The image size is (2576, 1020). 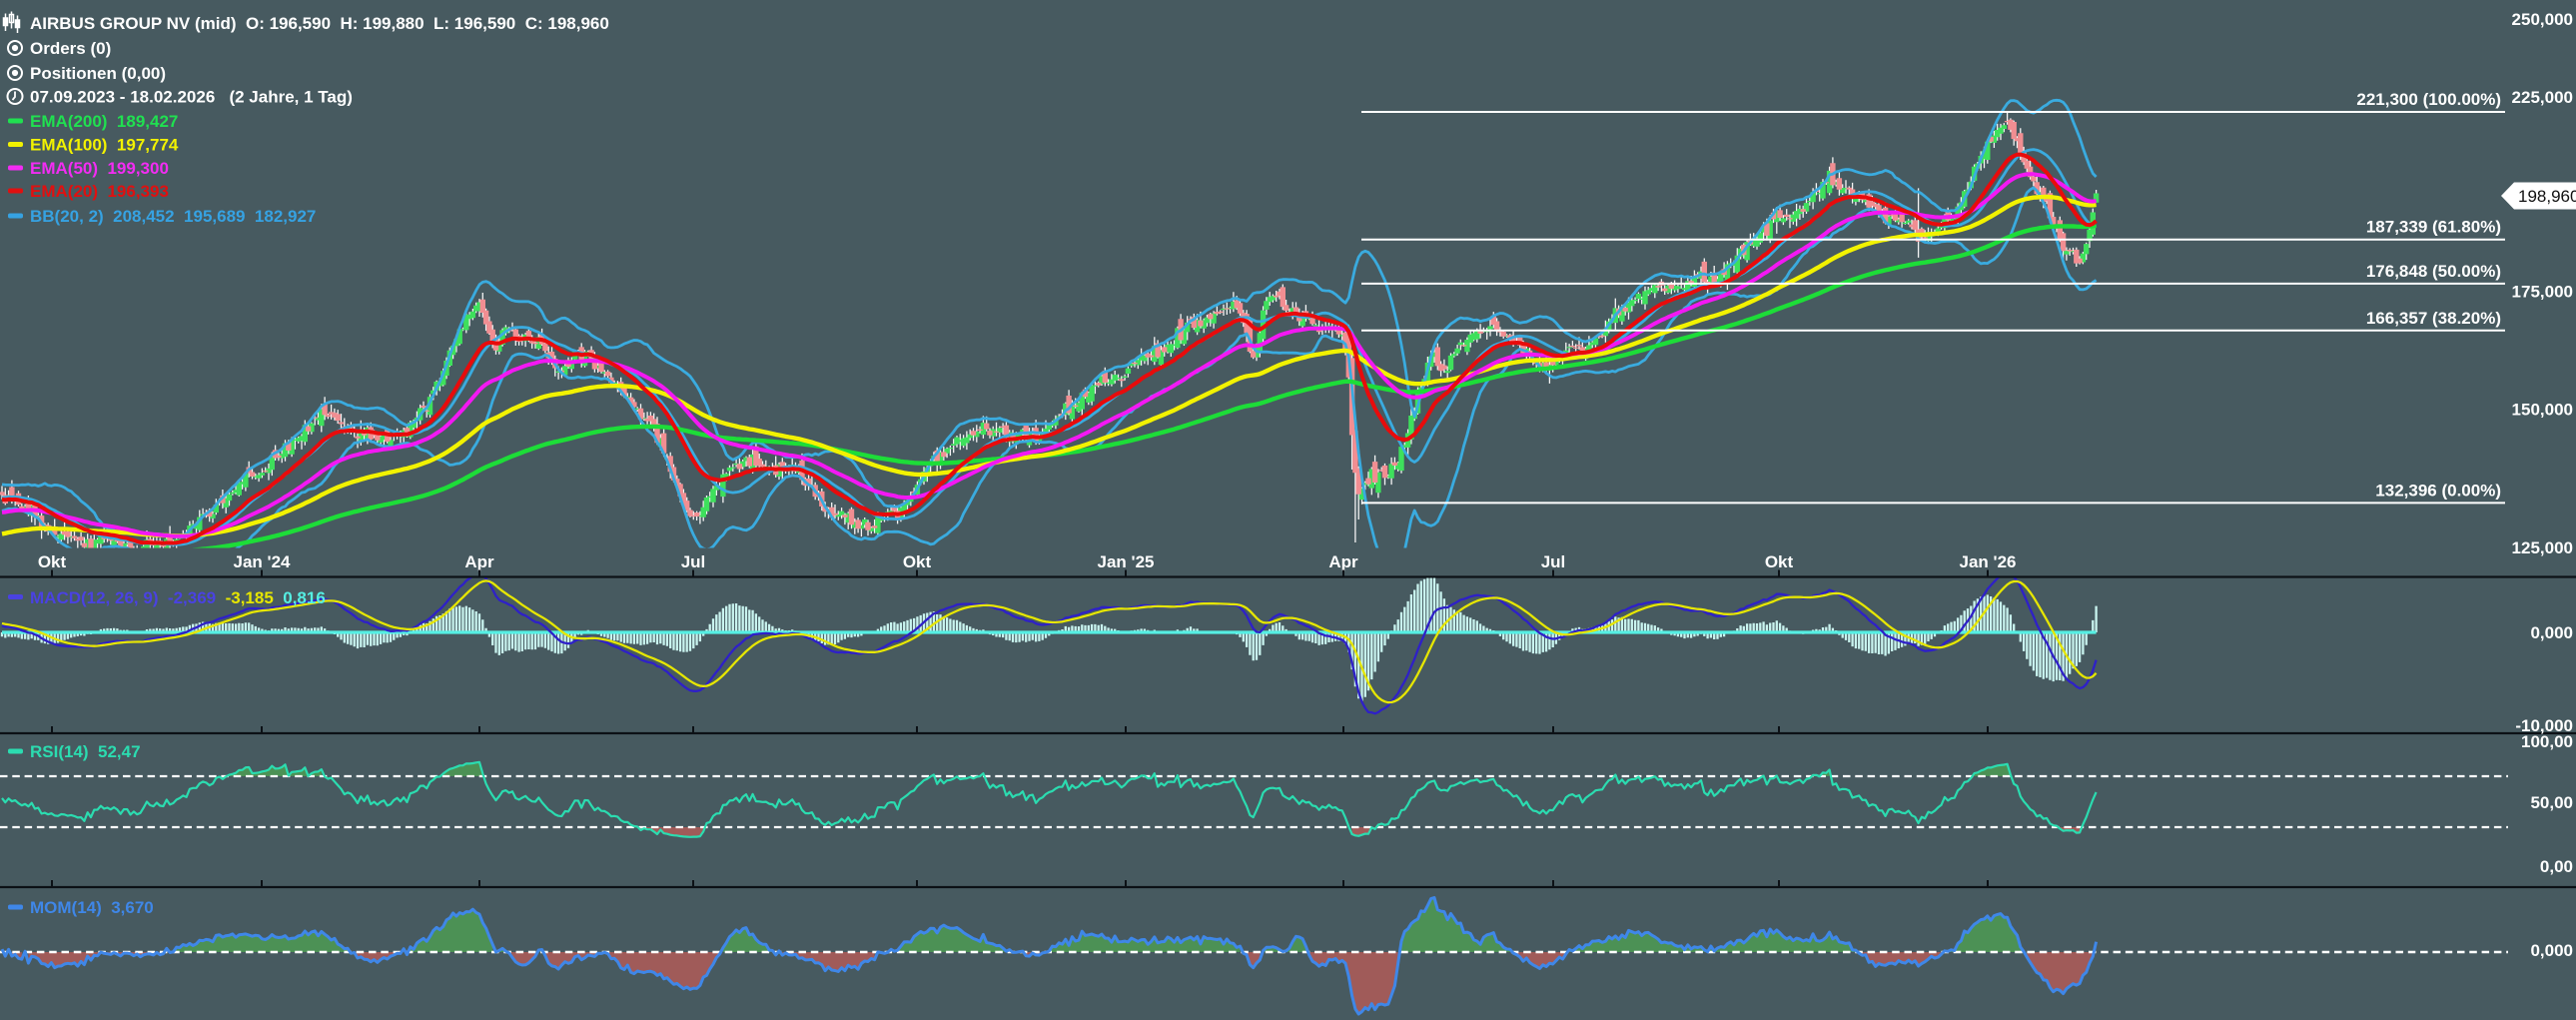 I want to click on svg-text: -10,000, so click(x=2544, y=725).